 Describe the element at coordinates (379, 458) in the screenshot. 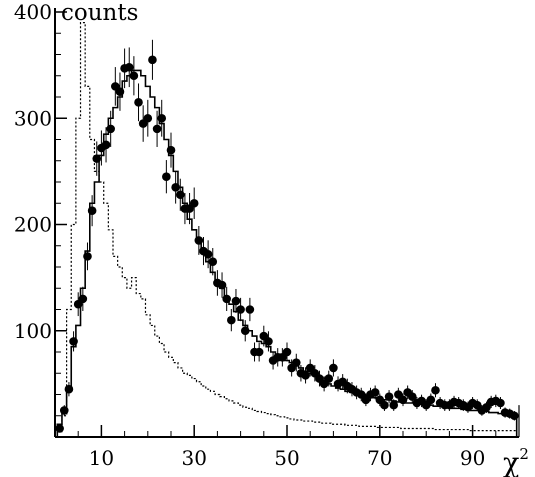

I see `x-tick-label: 70` at that location.